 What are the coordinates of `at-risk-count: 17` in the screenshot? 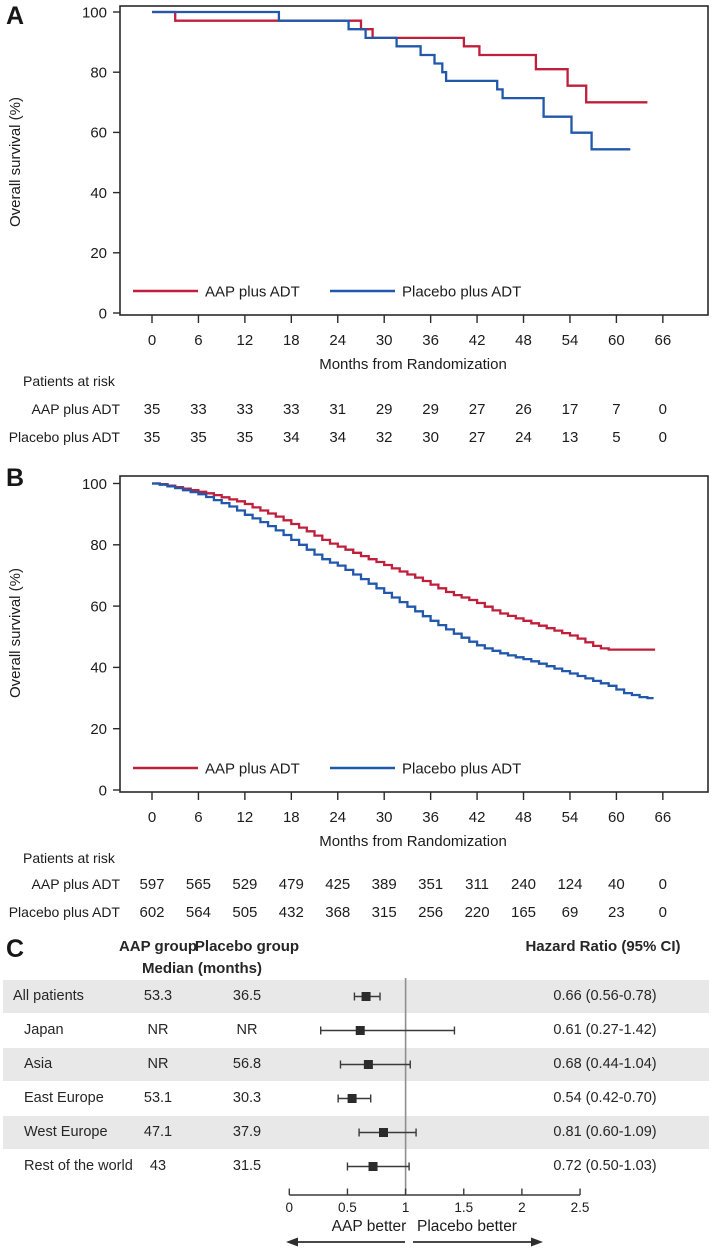 It's located at (570, 409).